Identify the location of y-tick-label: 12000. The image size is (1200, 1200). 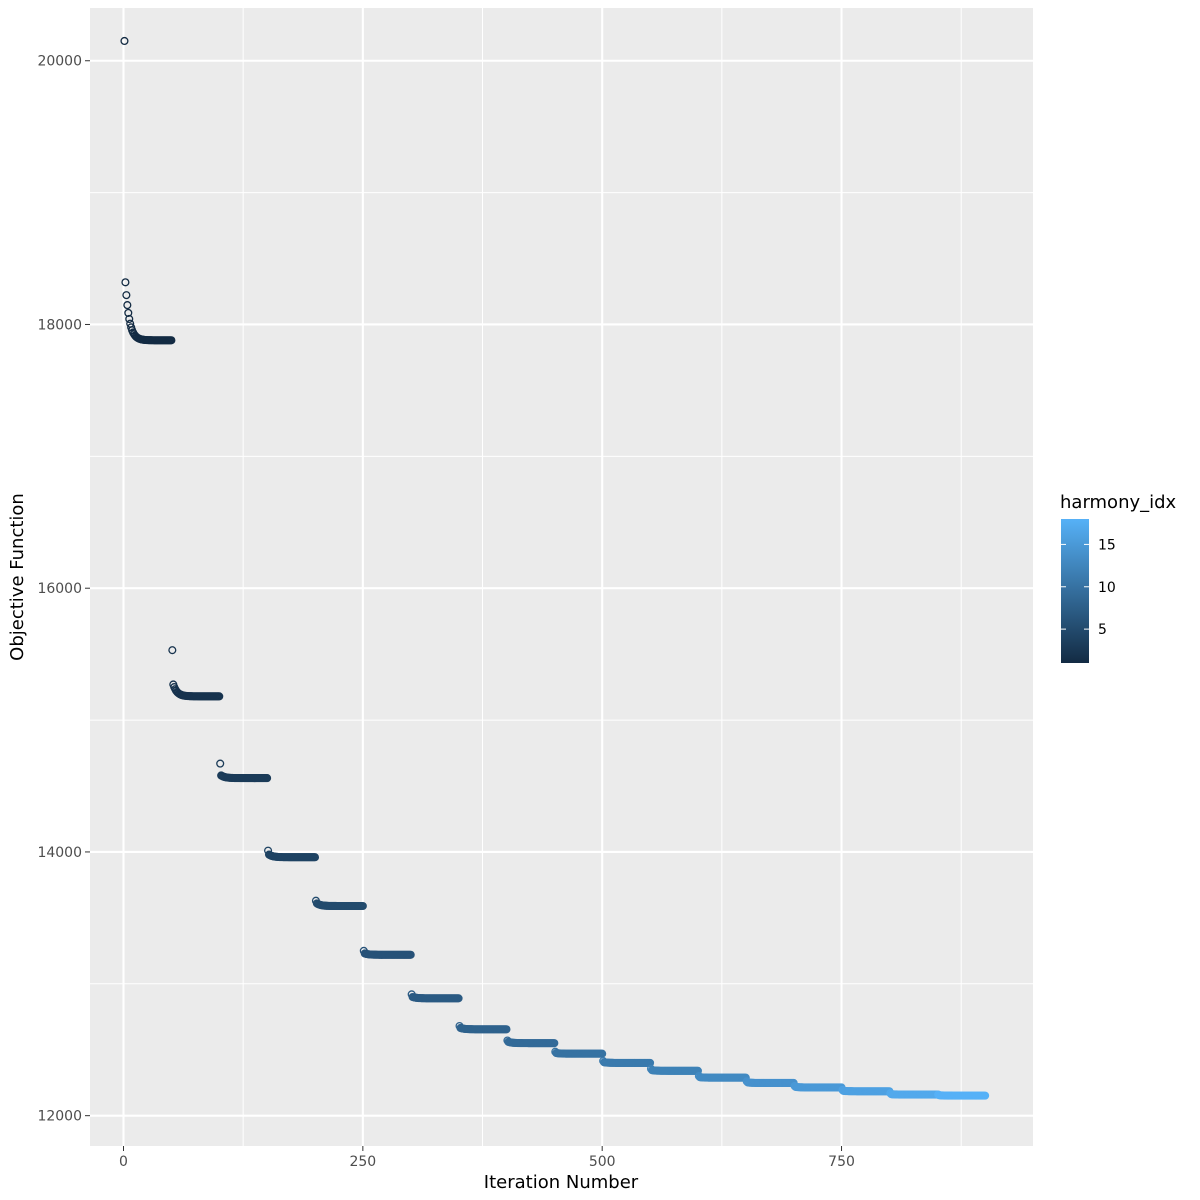
(59, 1117).